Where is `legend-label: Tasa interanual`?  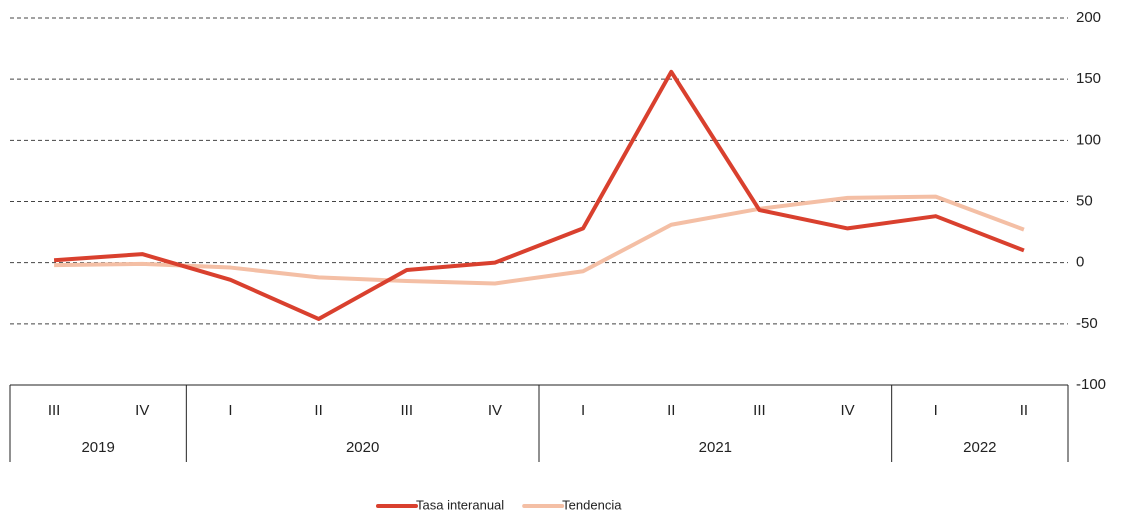
legend-label: Tasa interanual is located at coordinates (460, 504).